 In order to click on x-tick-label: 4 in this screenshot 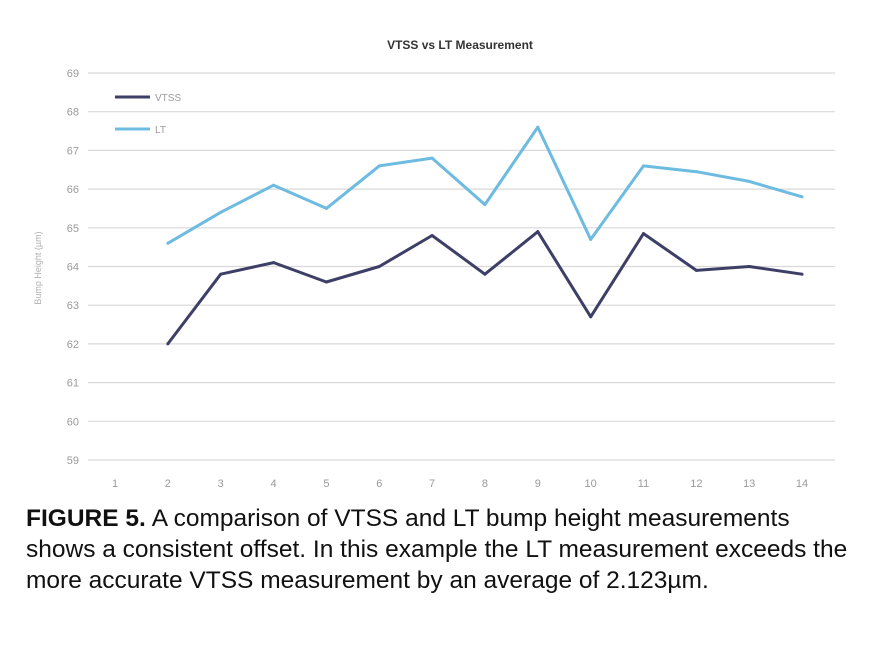, I will do `click(273, 484)`.